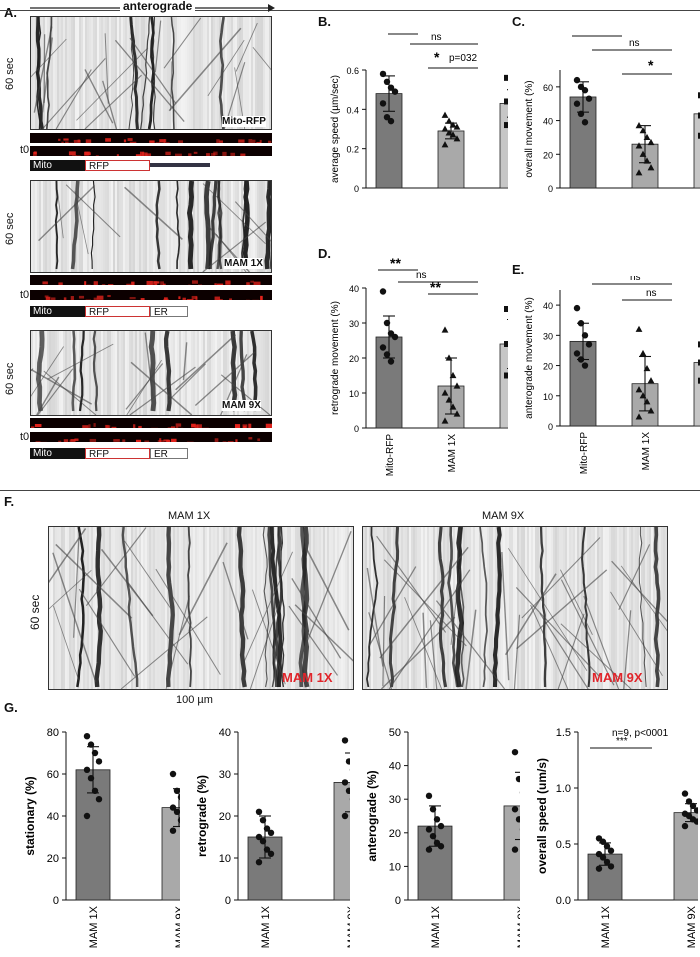  Describe the element at coordinates (35, 612) in the screenshot. I see `f-time-label: 60 sec` at that location.